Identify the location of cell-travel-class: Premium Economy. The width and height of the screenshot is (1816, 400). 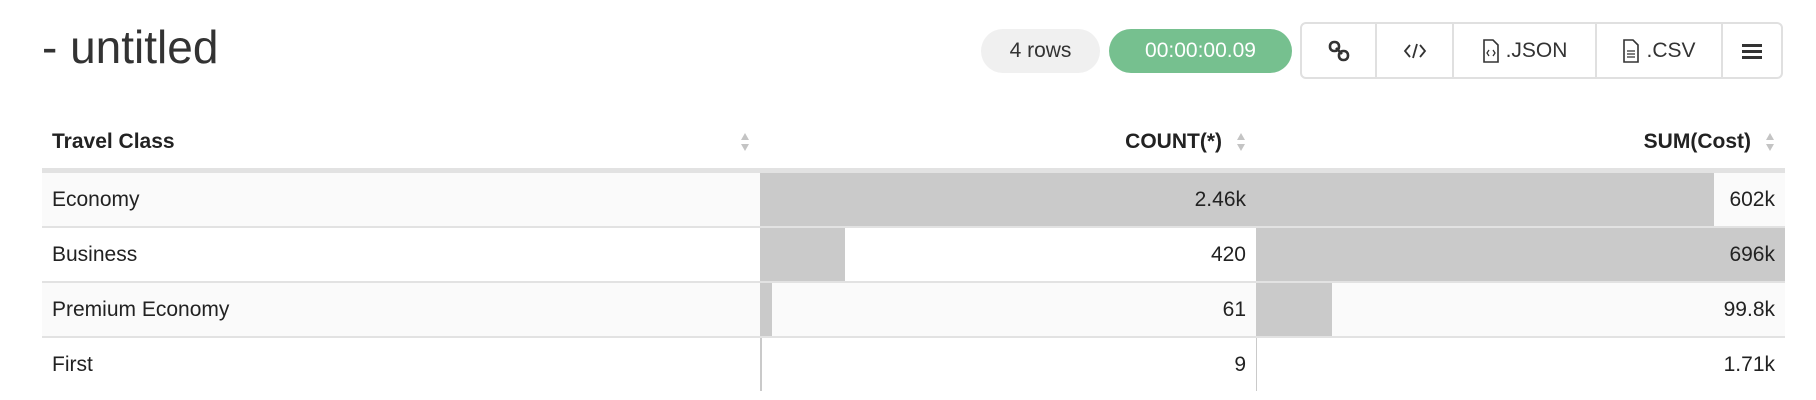
(401, 310).